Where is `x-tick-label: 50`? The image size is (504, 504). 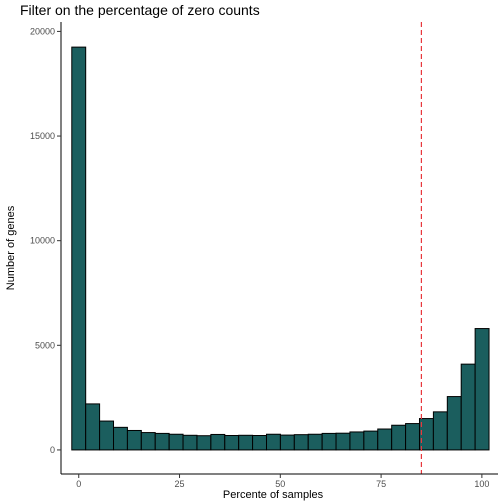
x-tick-label: 50 is located at coordinates (280, 484).